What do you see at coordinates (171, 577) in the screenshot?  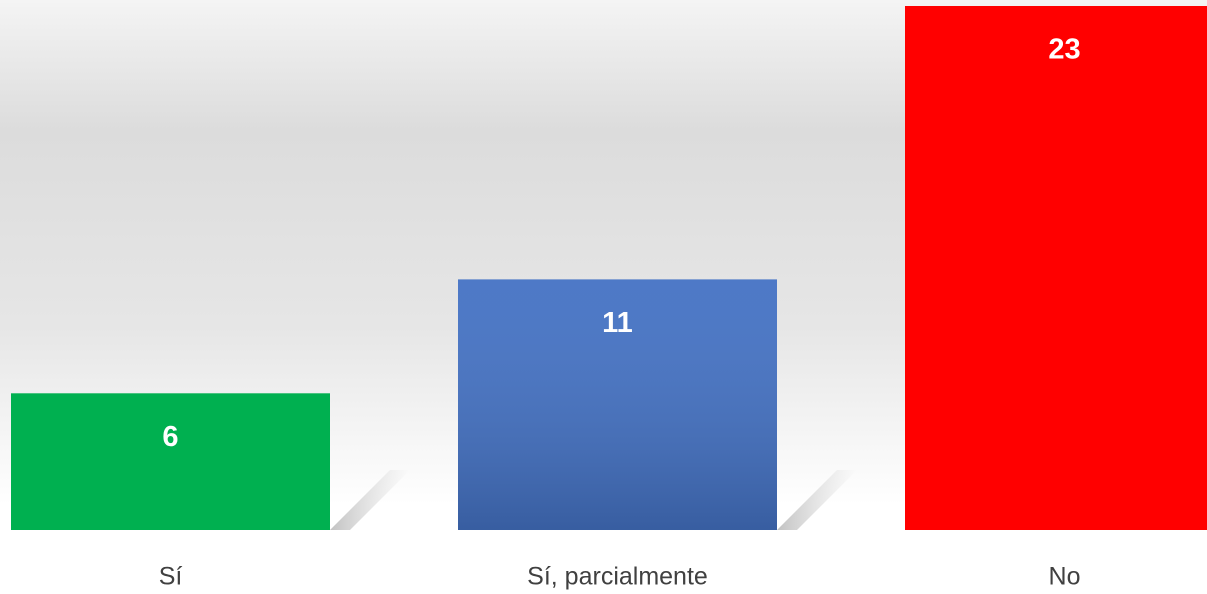 I see `x-tick-label: Sí` at bounding box center [171, 577].